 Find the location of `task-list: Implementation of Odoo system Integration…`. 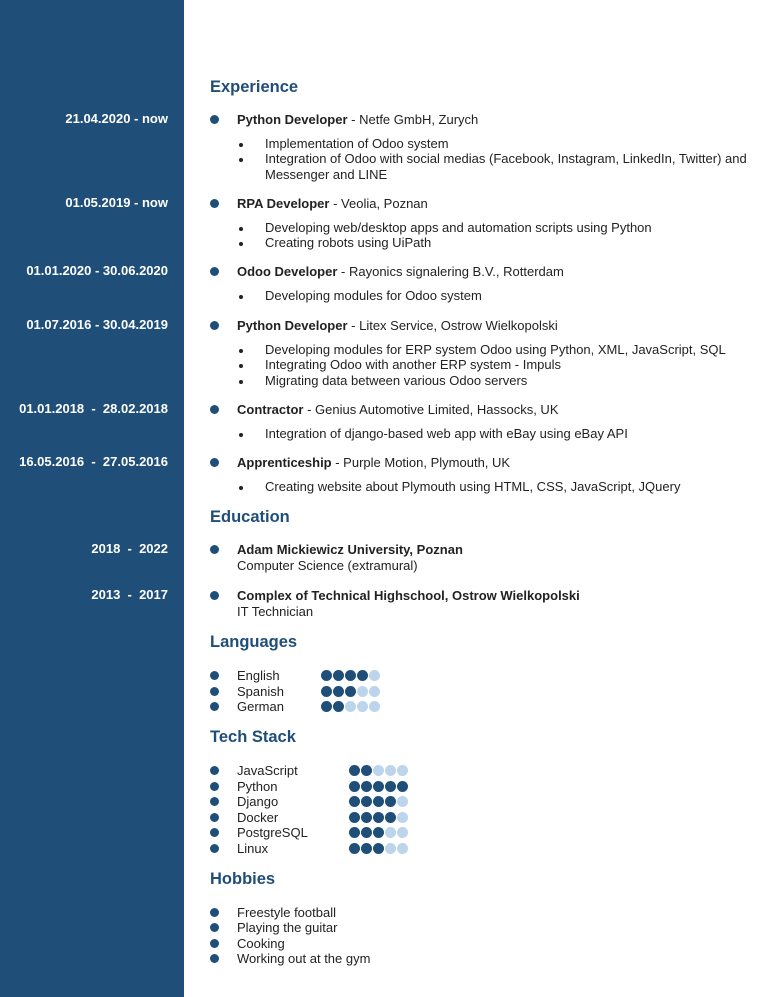

task-list: Implementation of Odoo system Integration… is located at coordinates (491, 159).